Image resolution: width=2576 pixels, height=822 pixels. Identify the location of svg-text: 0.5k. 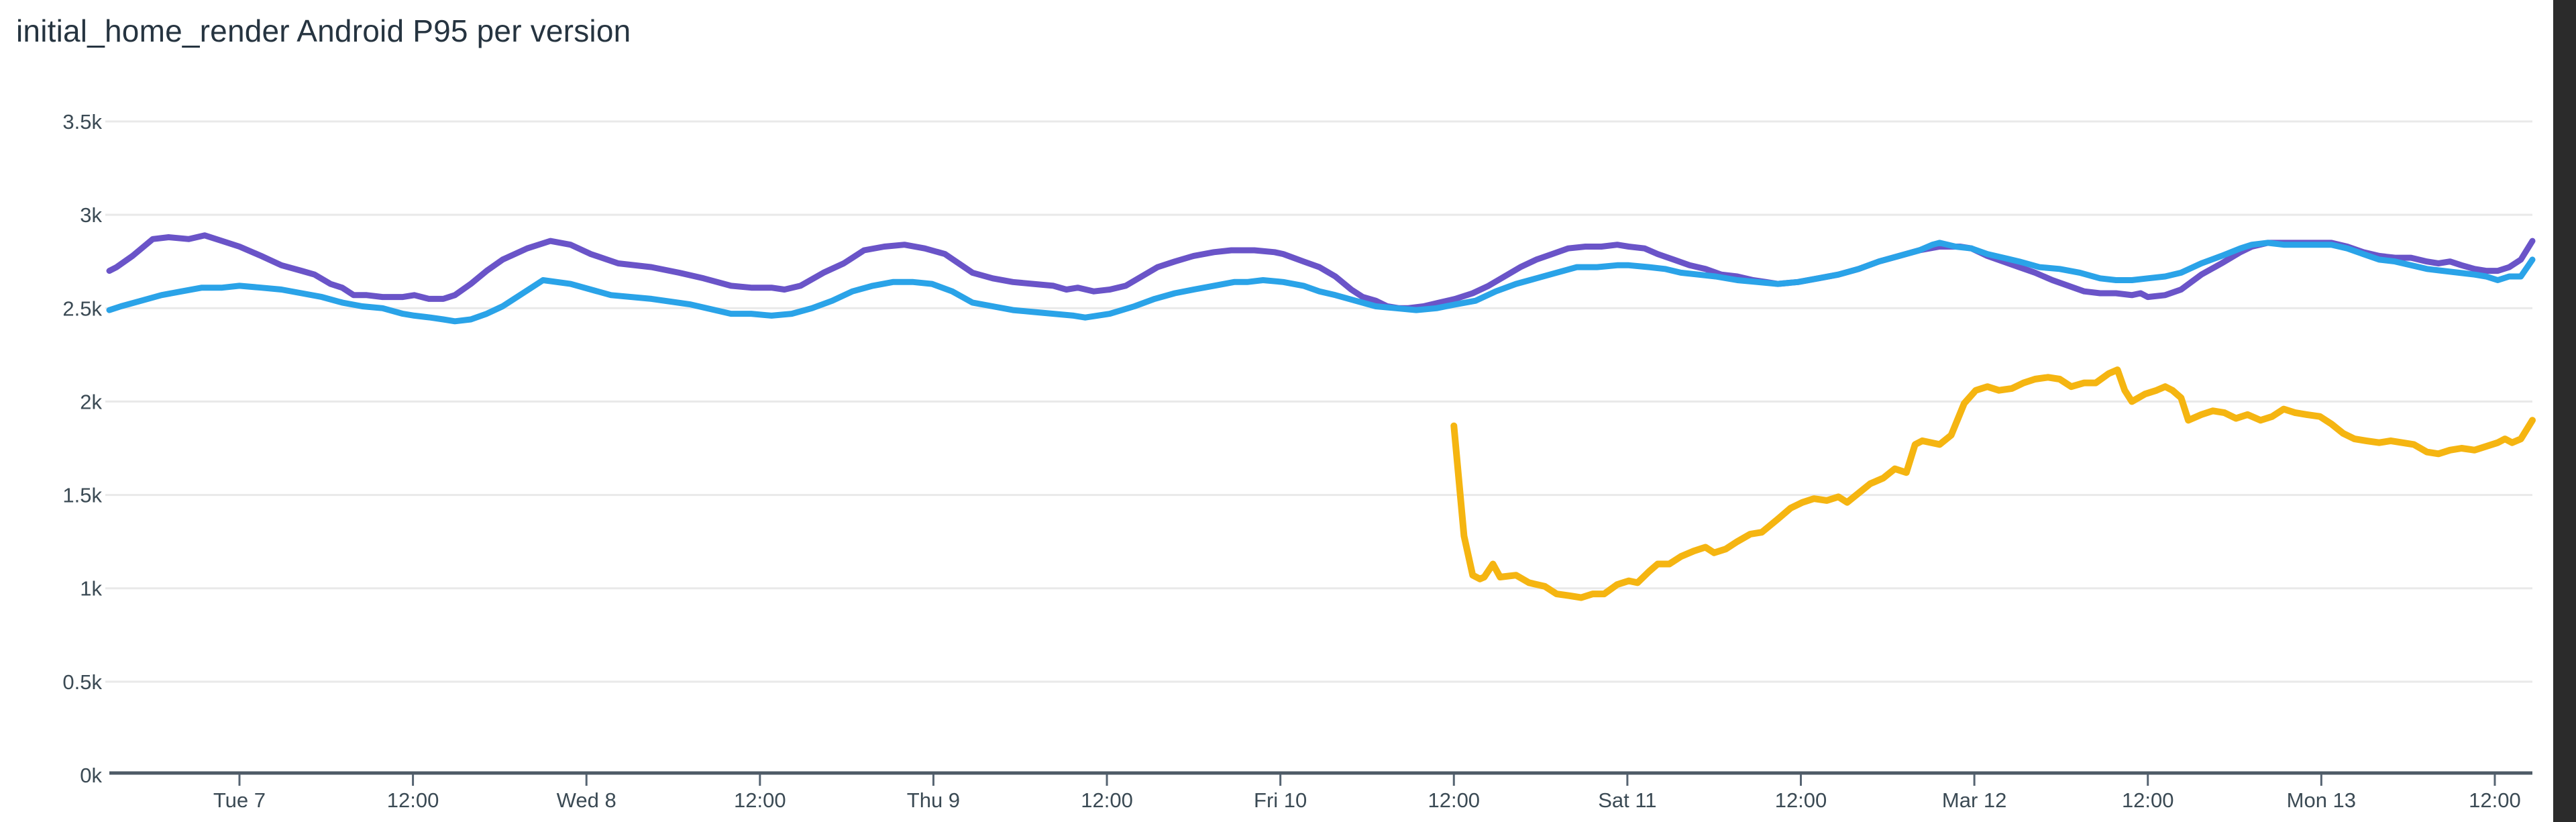
(82, 682).